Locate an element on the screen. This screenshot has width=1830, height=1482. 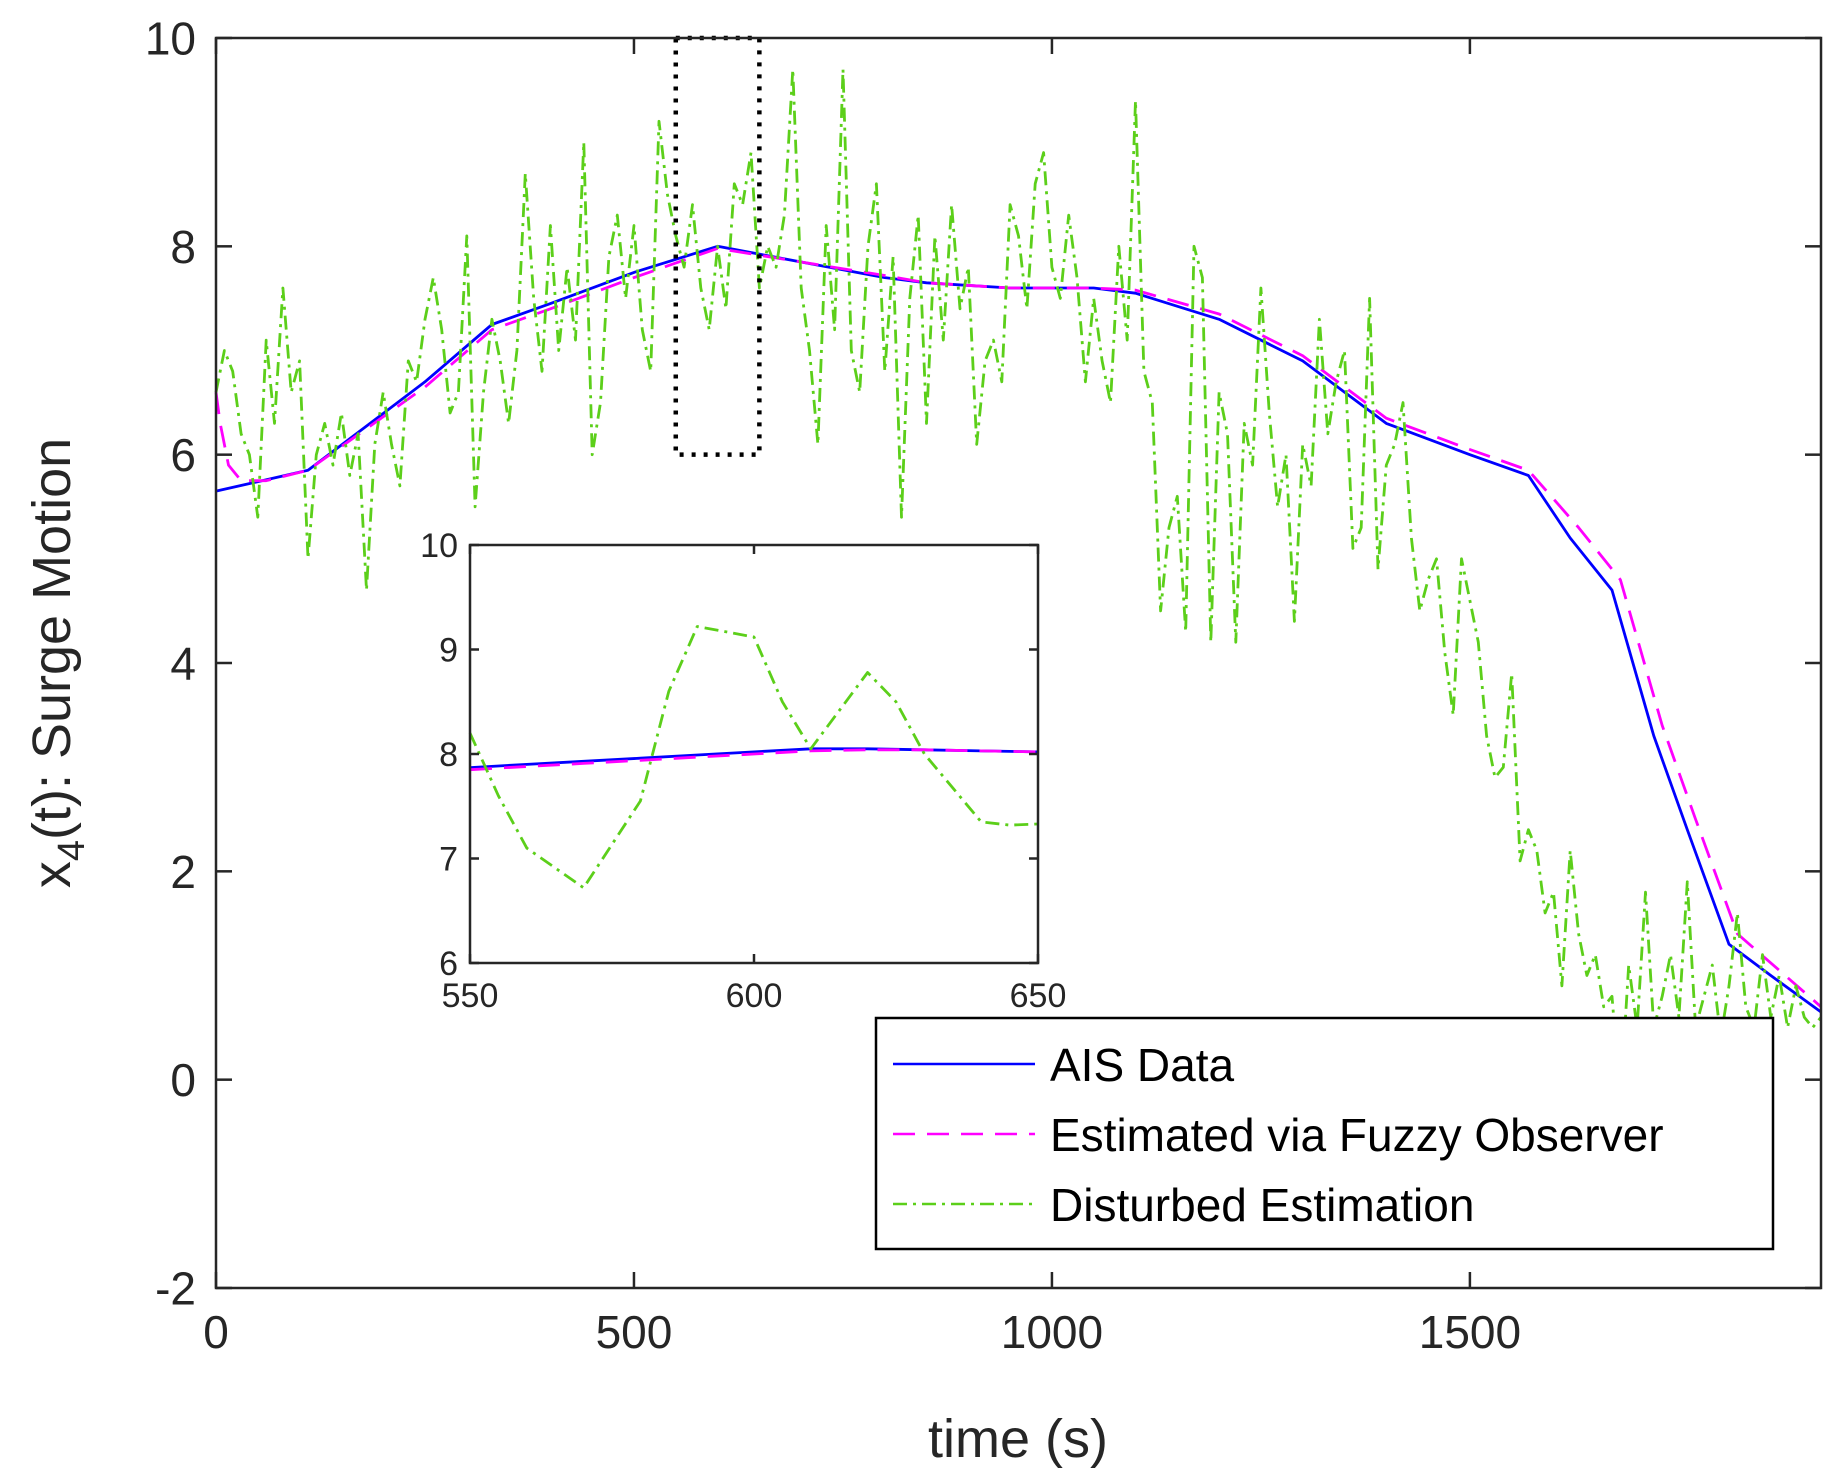
inset-xtick-label: 600 is located at coordinates (754, 996).